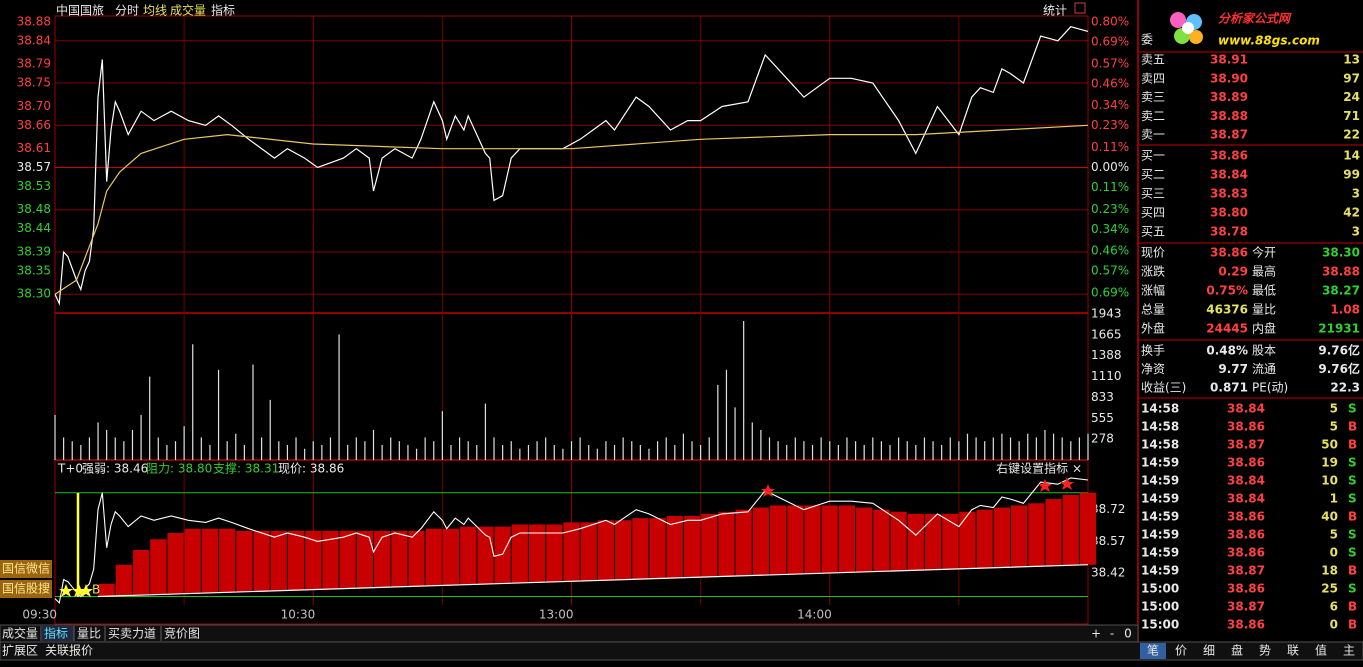  Describe the element at coordinates (39, 615) in the screenshot. I see `time-label: 09:30` at that location.